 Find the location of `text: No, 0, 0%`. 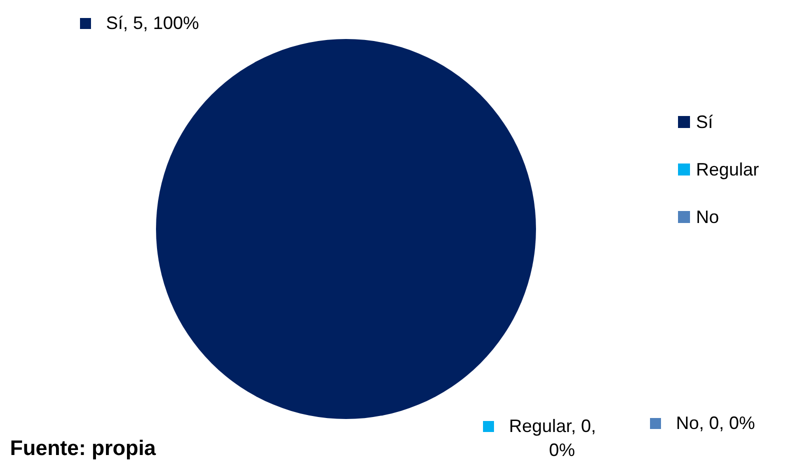

text: No, 0, 0% is located at coordinates (716, 423).